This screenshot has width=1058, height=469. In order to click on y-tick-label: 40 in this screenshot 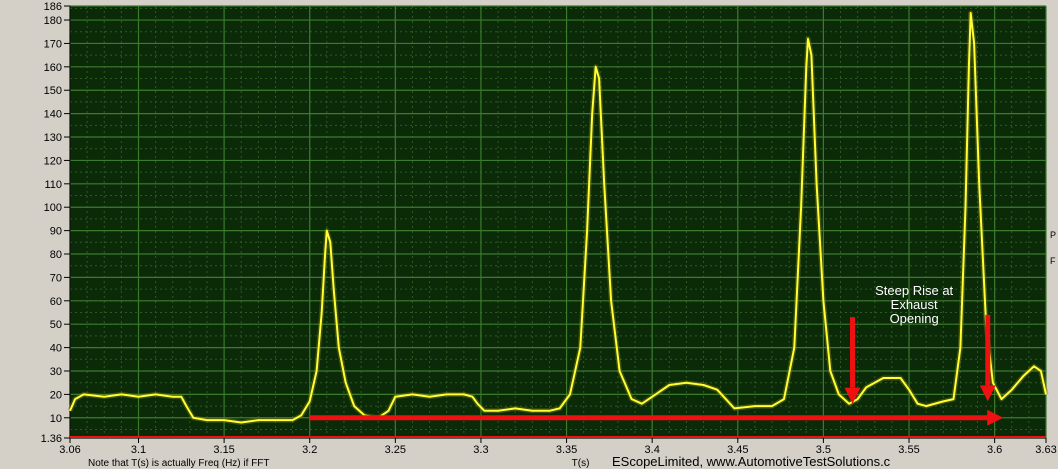, I will do `click(56, 349)`.